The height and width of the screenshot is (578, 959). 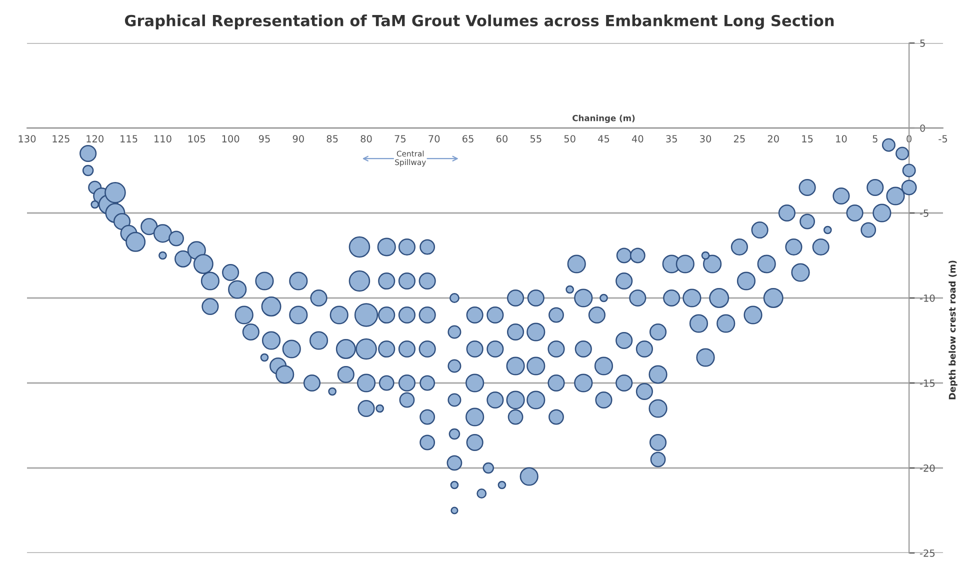 I want to click on chart-title: Graphical Representation of TaM Grout Volumes across Embankment Long Section, so click(x=479, y=22).